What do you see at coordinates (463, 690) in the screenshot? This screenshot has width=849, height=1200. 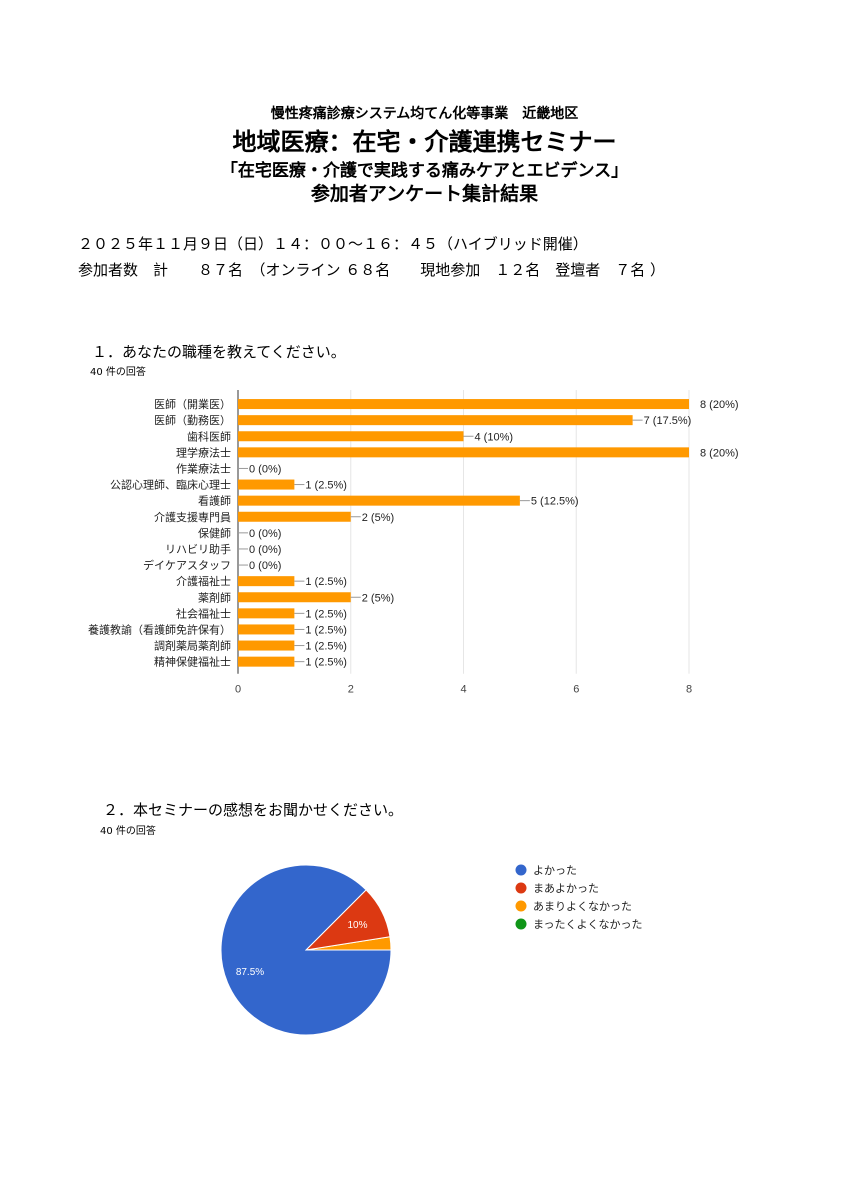 I see `x-tick-label: 4` at bounding box center [463, 690].